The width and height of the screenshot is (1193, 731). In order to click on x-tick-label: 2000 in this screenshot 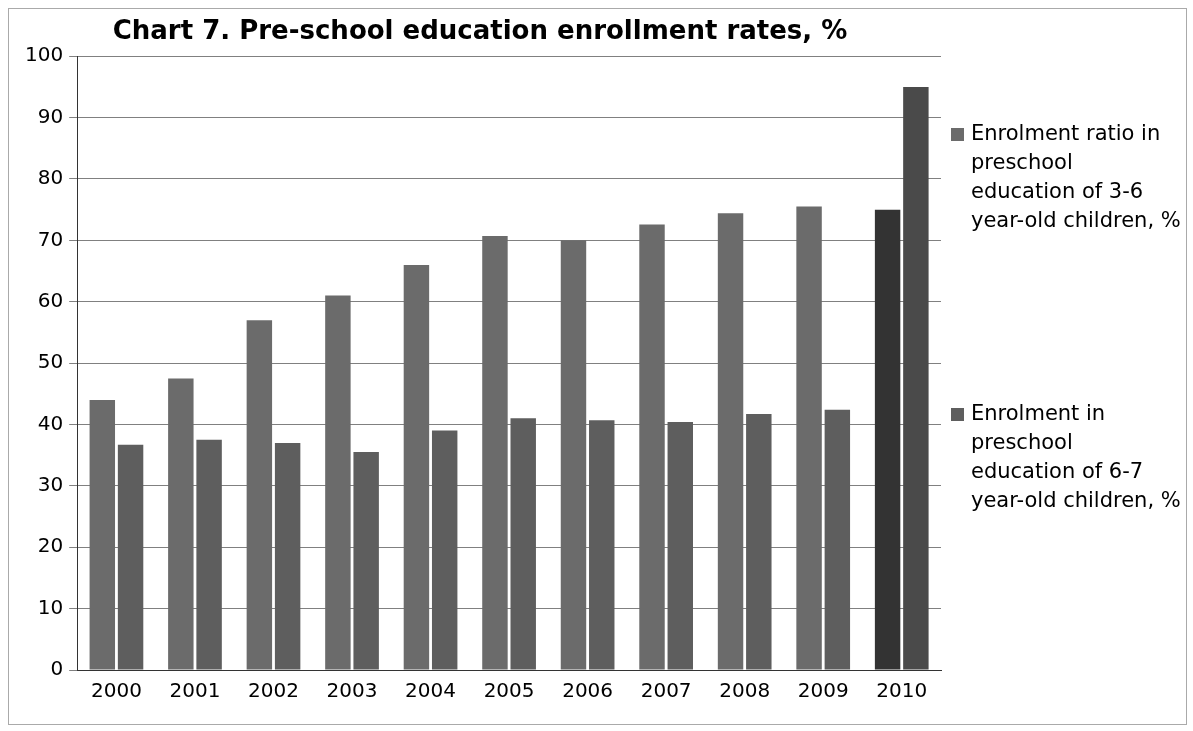, I will do `click(116, 690)`.